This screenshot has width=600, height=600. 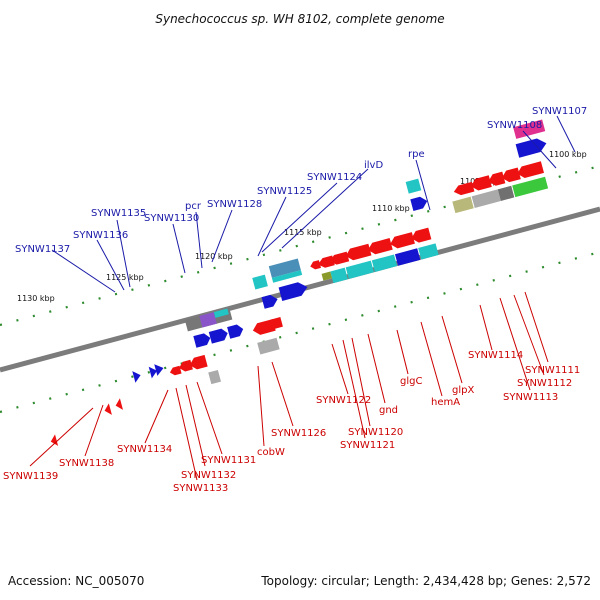 What do you see at coordinates (375, 432) in the screenshot?
I see `gene-label-synw1120: SYNW1120` at bounding box center [375, 432].